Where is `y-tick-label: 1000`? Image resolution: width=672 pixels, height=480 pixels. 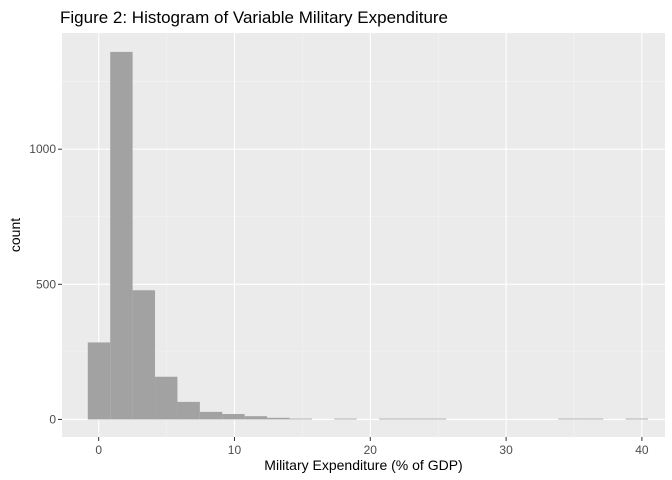
y-tick-label: 1000 is located at coordinates (42, 149).